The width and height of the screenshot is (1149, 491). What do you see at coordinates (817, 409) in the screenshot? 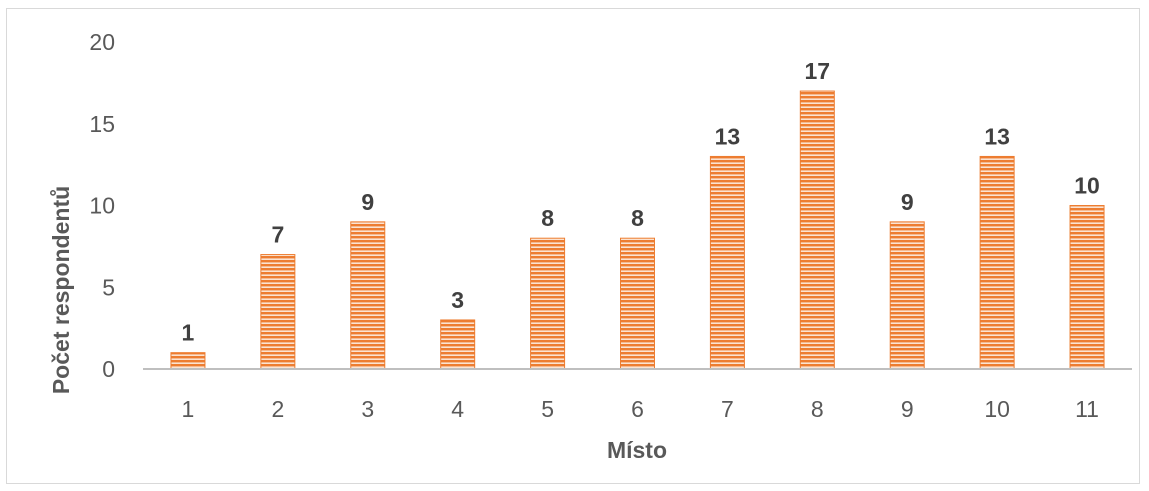
I see `x-tick-label: 8` at bounding box center [817, 409].